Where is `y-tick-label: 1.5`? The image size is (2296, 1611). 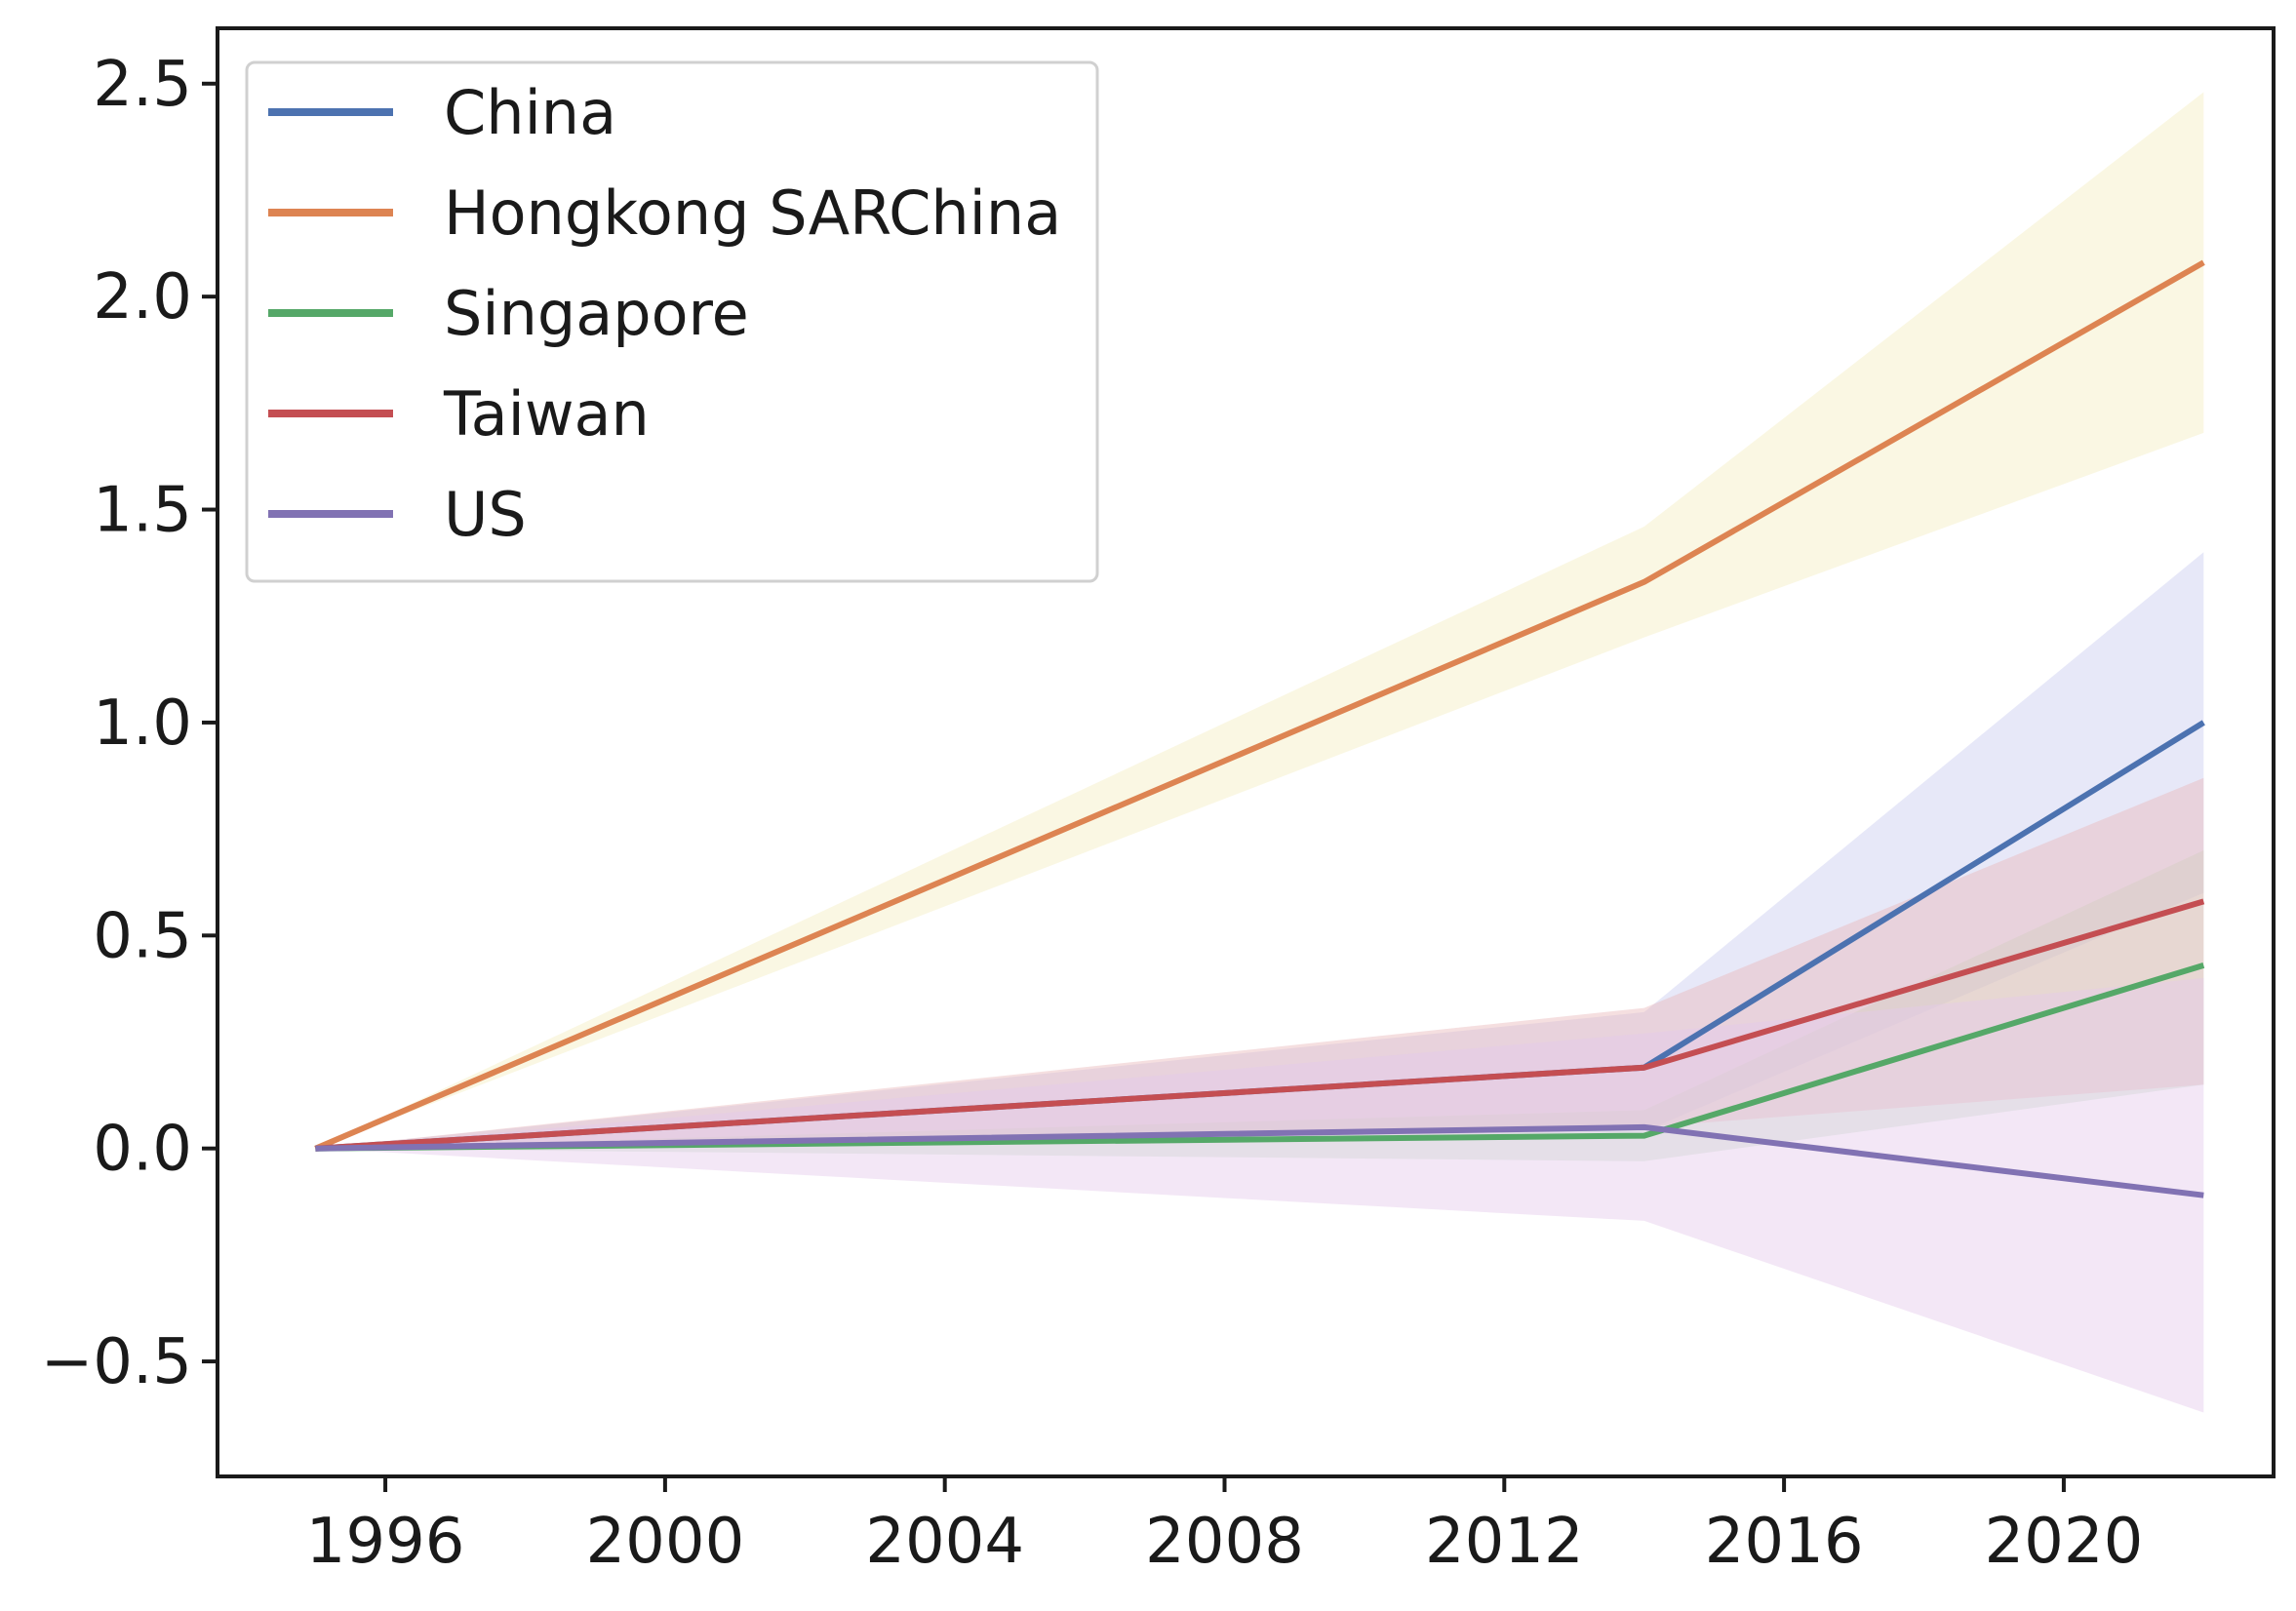
y-tick-label: 1.5 is located at coordinates (142, 511).